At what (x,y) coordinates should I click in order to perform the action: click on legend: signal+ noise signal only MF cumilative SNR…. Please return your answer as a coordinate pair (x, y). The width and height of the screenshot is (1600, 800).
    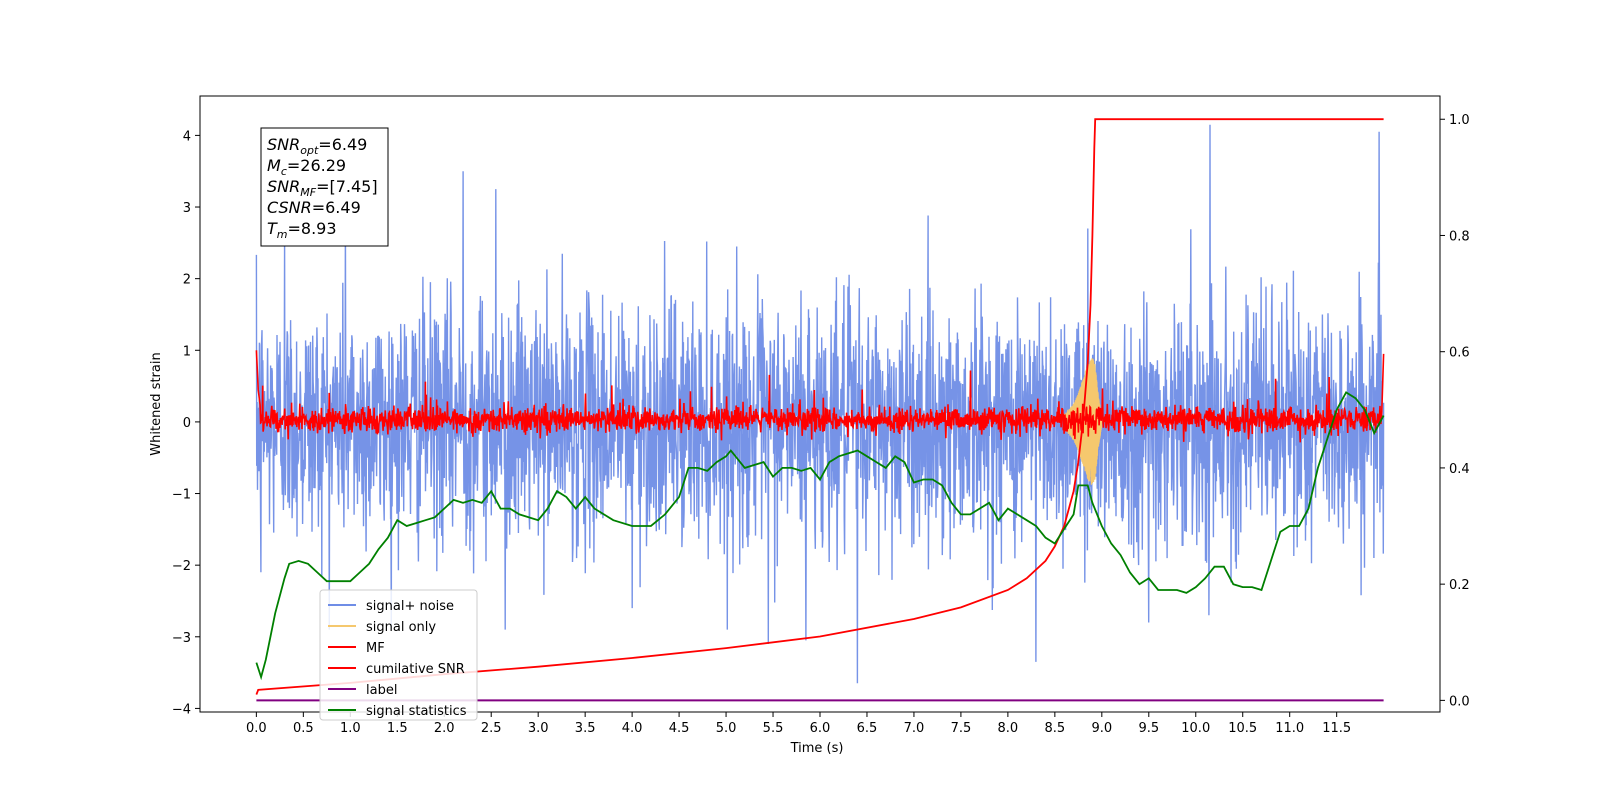
    Looking at the image, I should click on (398, 655).